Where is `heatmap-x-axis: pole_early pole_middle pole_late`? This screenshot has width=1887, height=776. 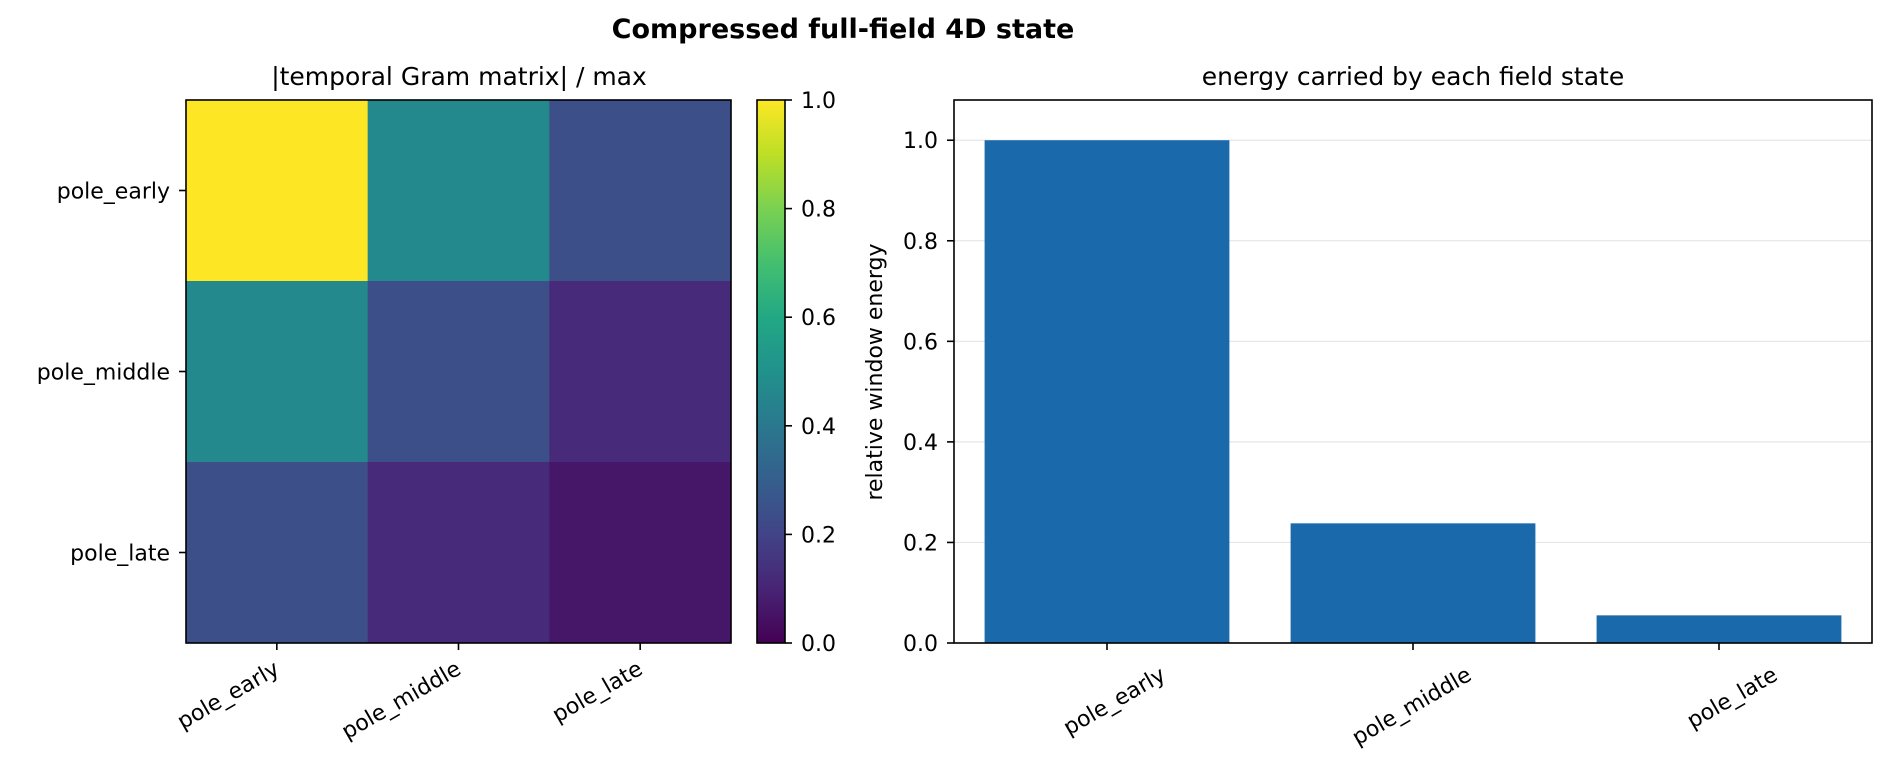 heatmap-x-axis: pole_early pole_middle pole_late is located at coordinates (410, 694).